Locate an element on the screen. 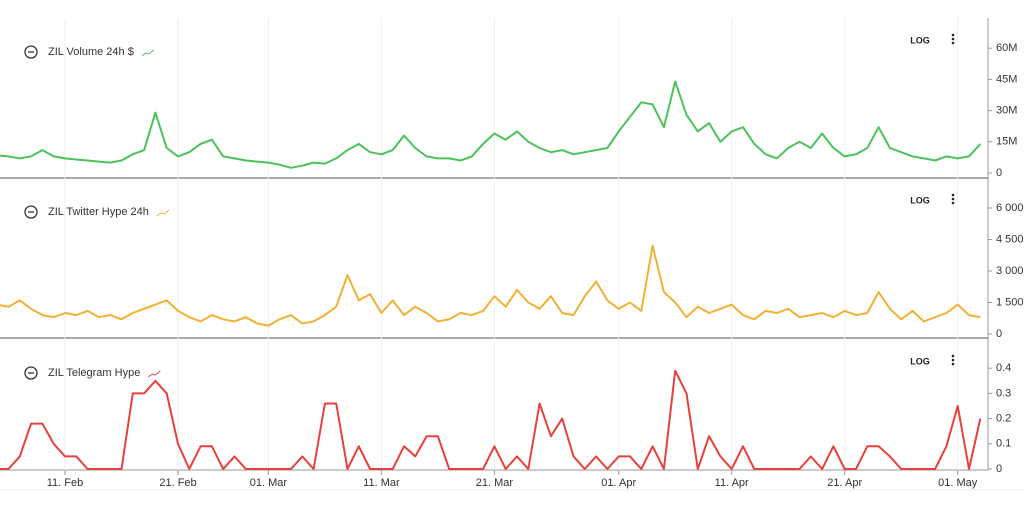  y-tick-label: 1 500 is located at coordinates (1010, 302).